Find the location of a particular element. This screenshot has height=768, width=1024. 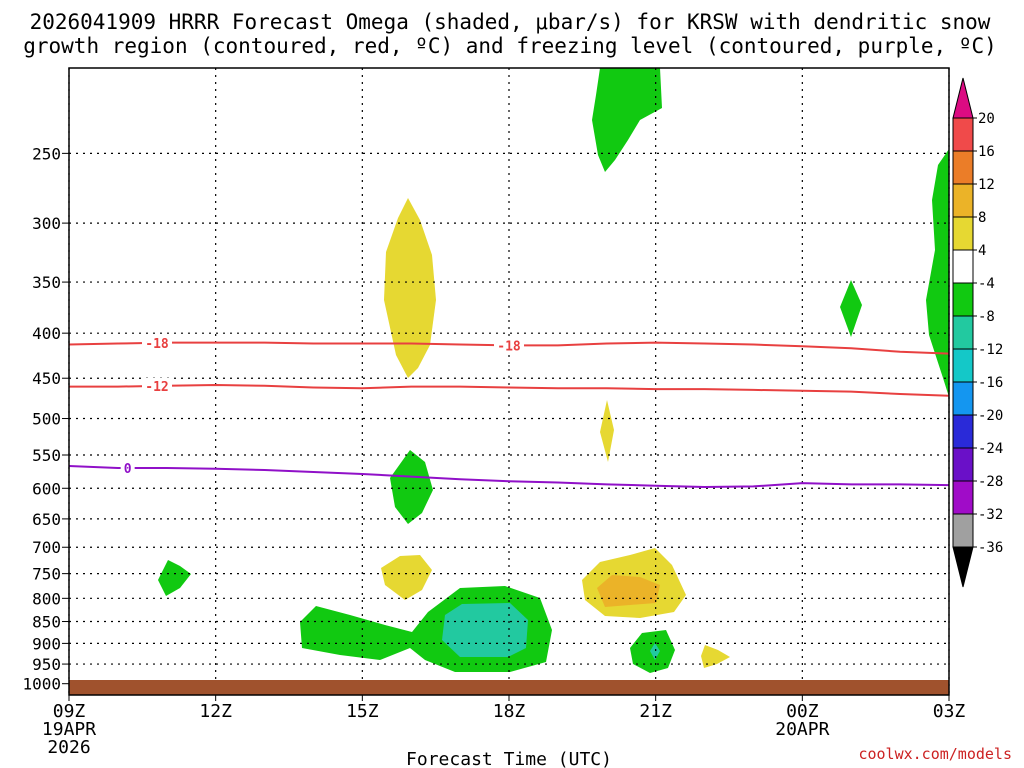

y-tick-label-550: 550 is located at coordinates (46, 455).